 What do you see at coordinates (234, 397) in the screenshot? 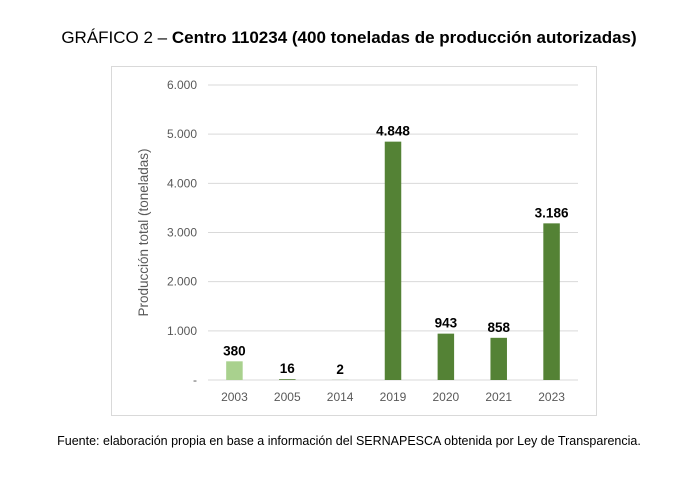
I see `x-tick-label: 2003` at bounding box center [234, 397].